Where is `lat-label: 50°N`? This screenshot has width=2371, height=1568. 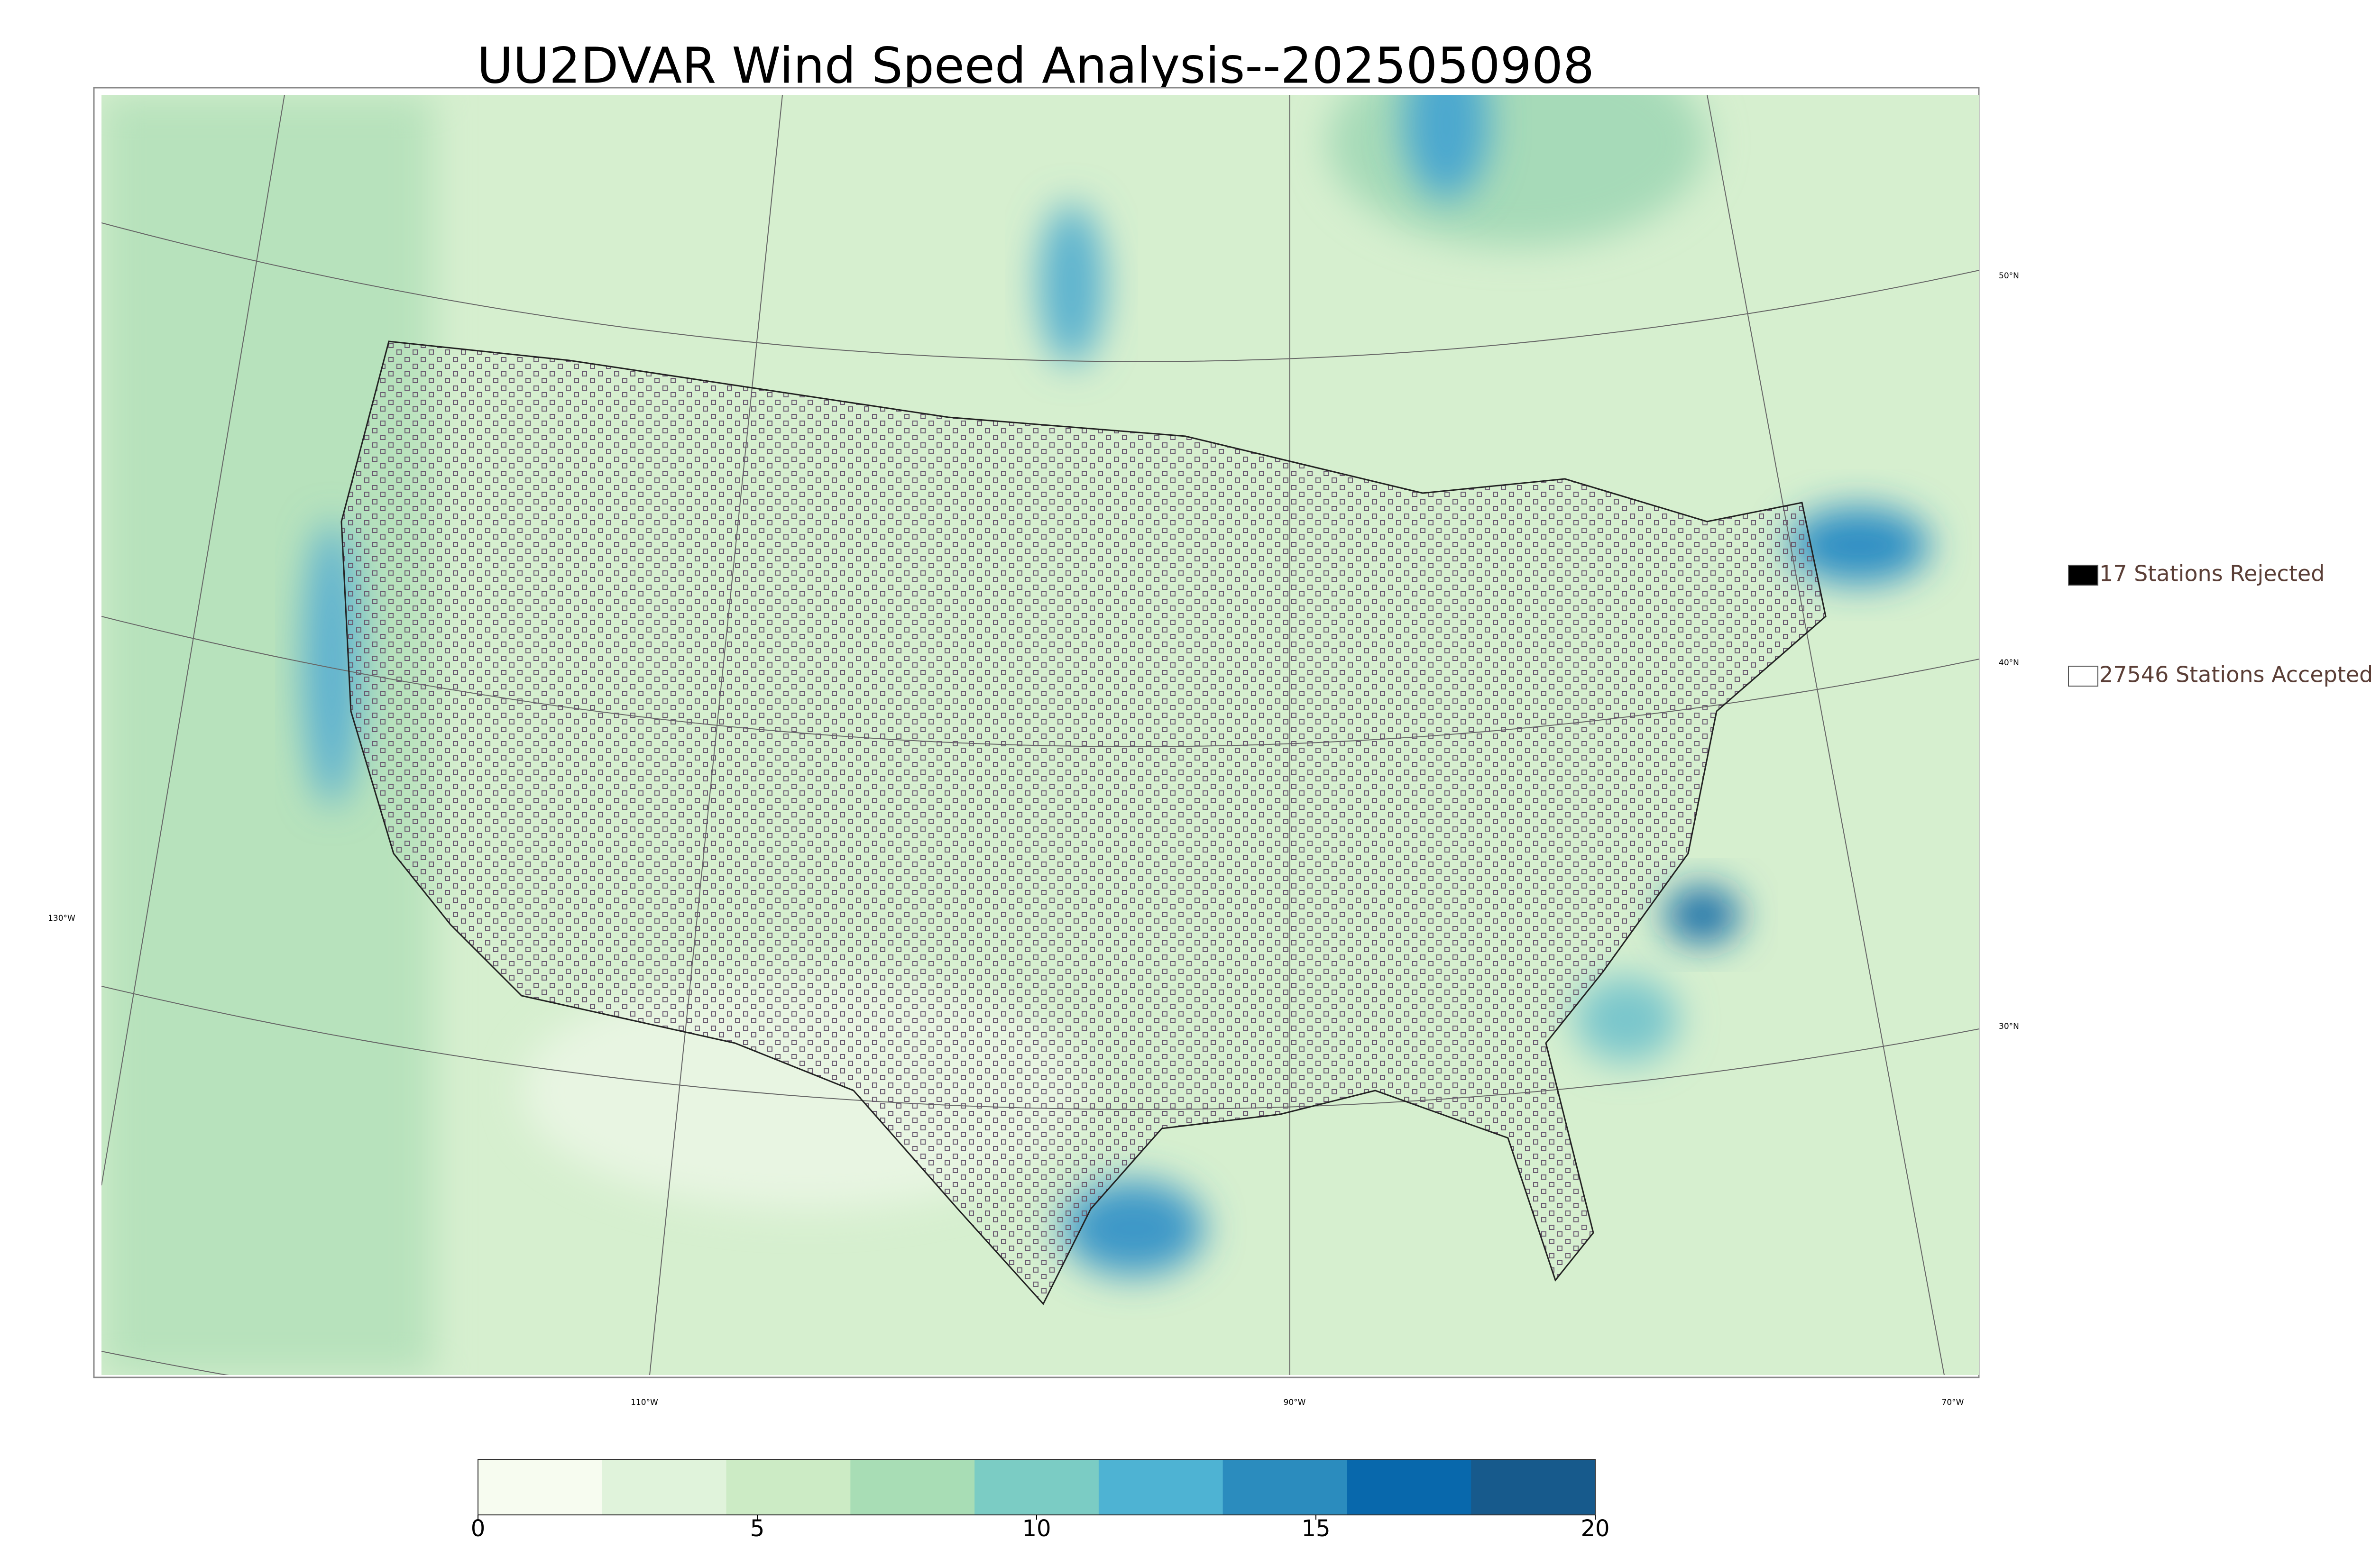 lat-label: 50°N is located at coordinates (2009, 276).